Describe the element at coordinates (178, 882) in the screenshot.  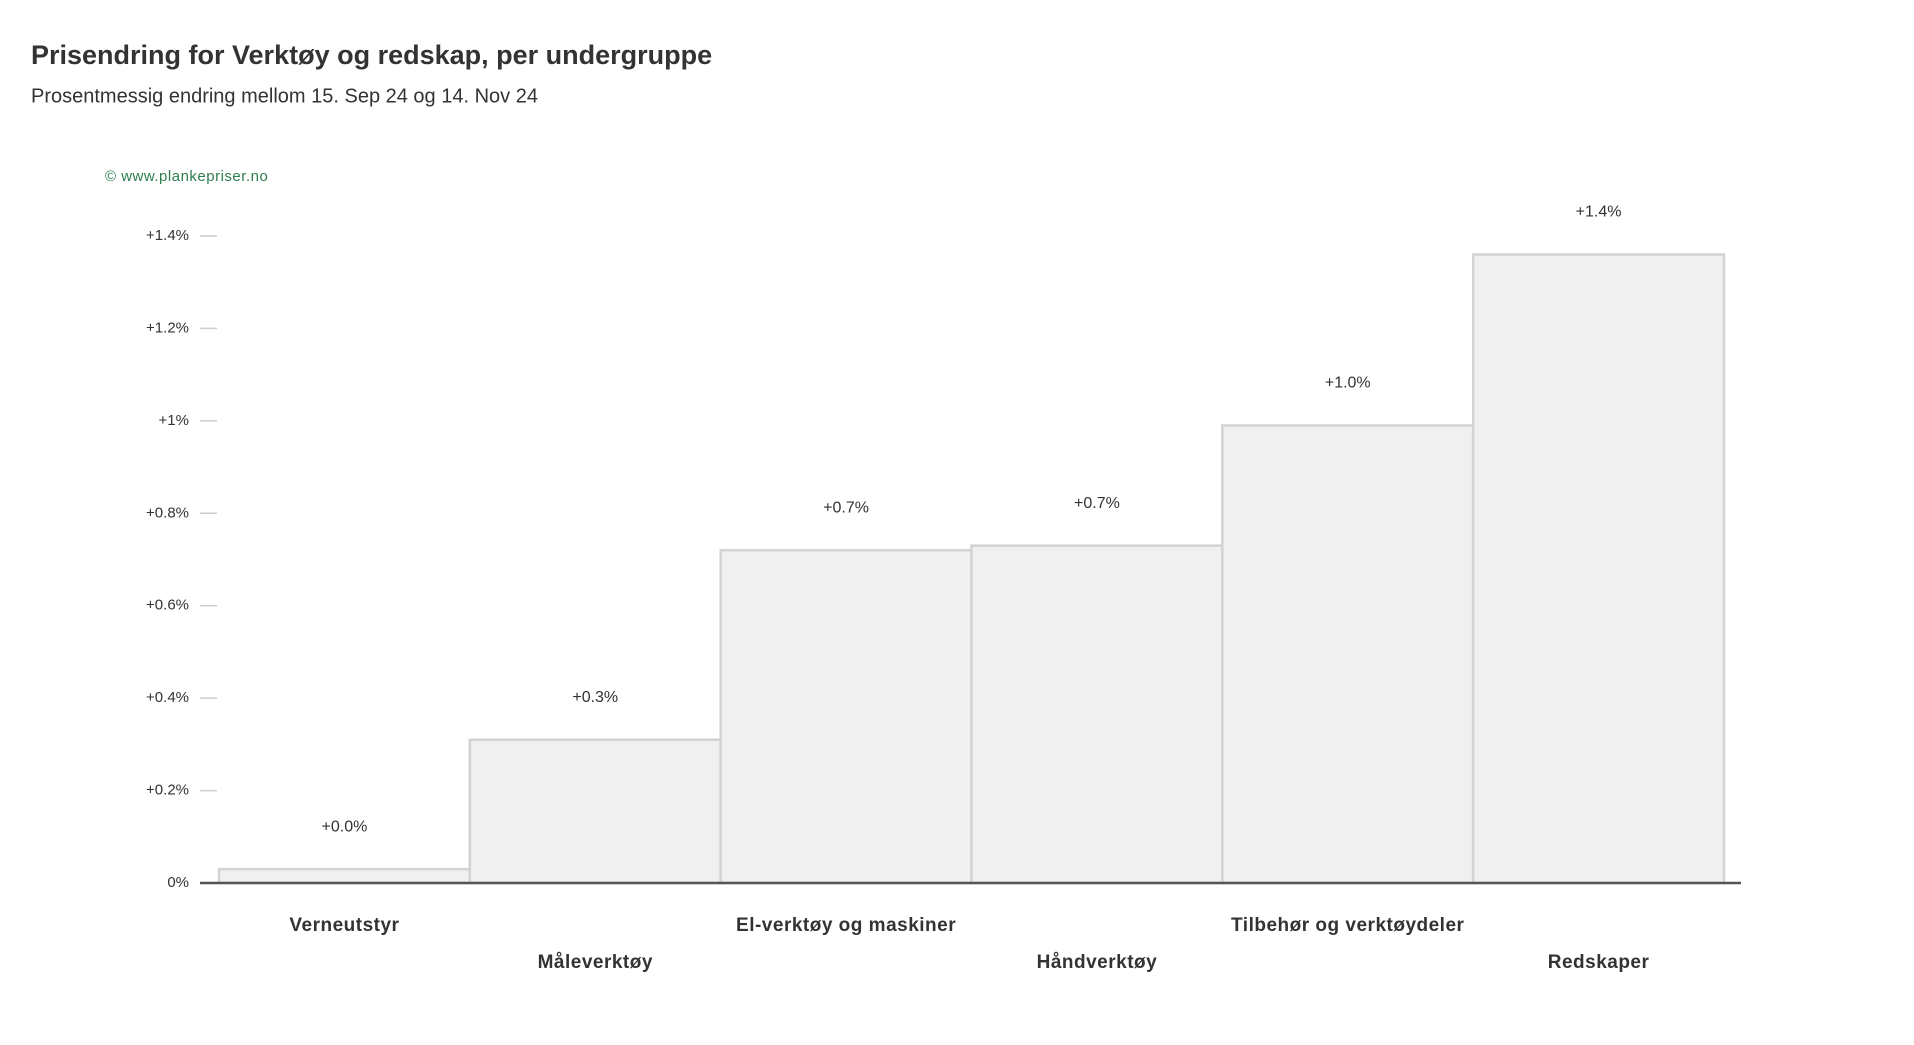
I see `y-tick-label: 0%` at that location.